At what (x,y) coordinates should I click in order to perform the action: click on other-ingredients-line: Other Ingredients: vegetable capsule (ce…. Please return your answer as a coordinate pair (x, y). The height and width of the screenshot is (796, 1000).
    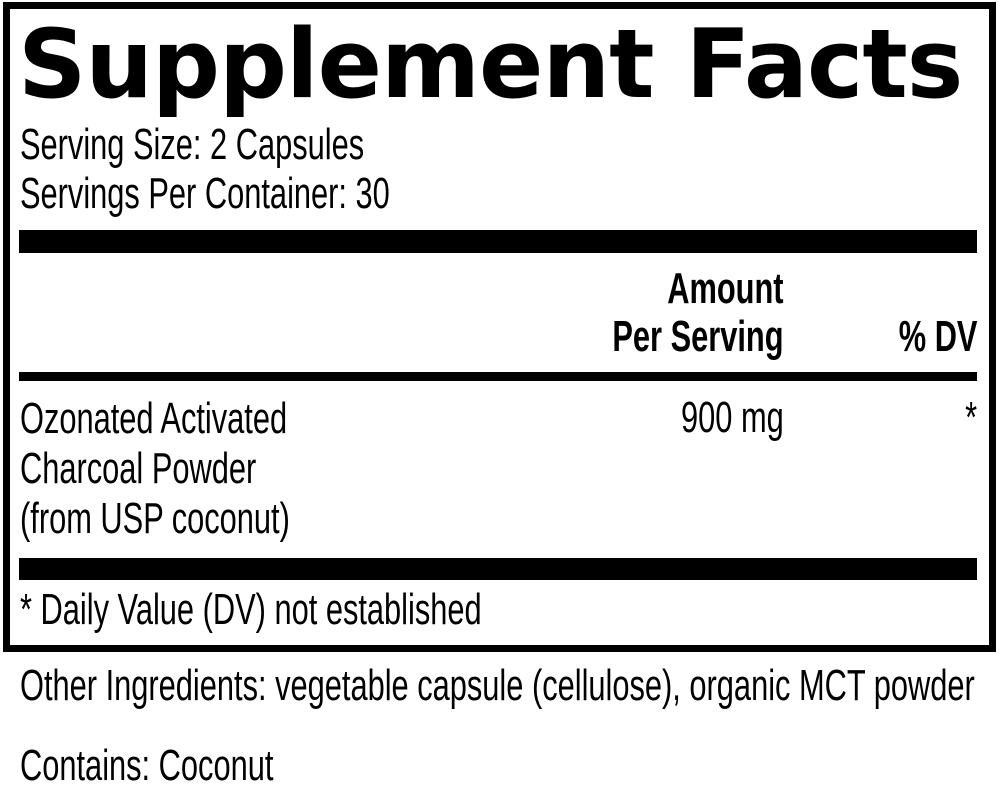
    Looking at the image, I should click on (510, 686).